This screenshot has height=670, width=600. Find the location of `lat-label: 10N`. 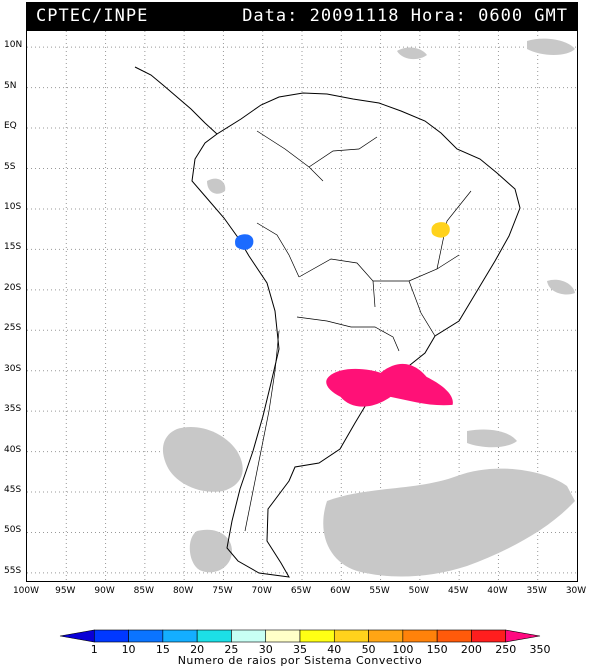

lat-label: 10N is located at coordinates (13, 45).